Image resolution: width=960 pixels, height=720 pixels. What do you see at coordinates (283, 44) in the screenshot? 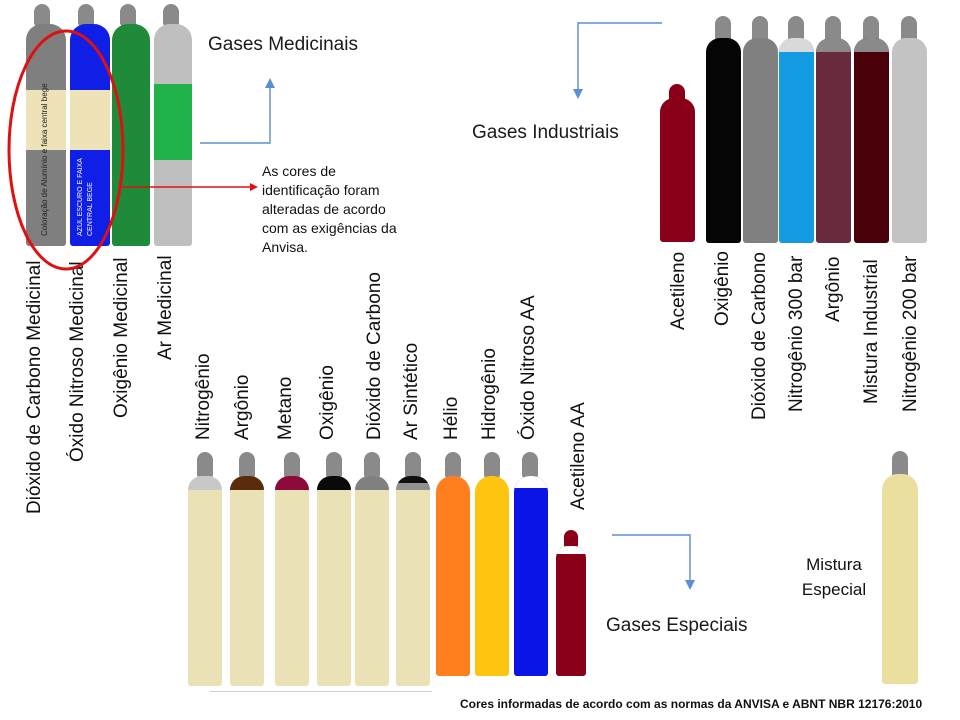
I see `medicinal-title: Gases Medicinais` at bounding box center [283, 44].